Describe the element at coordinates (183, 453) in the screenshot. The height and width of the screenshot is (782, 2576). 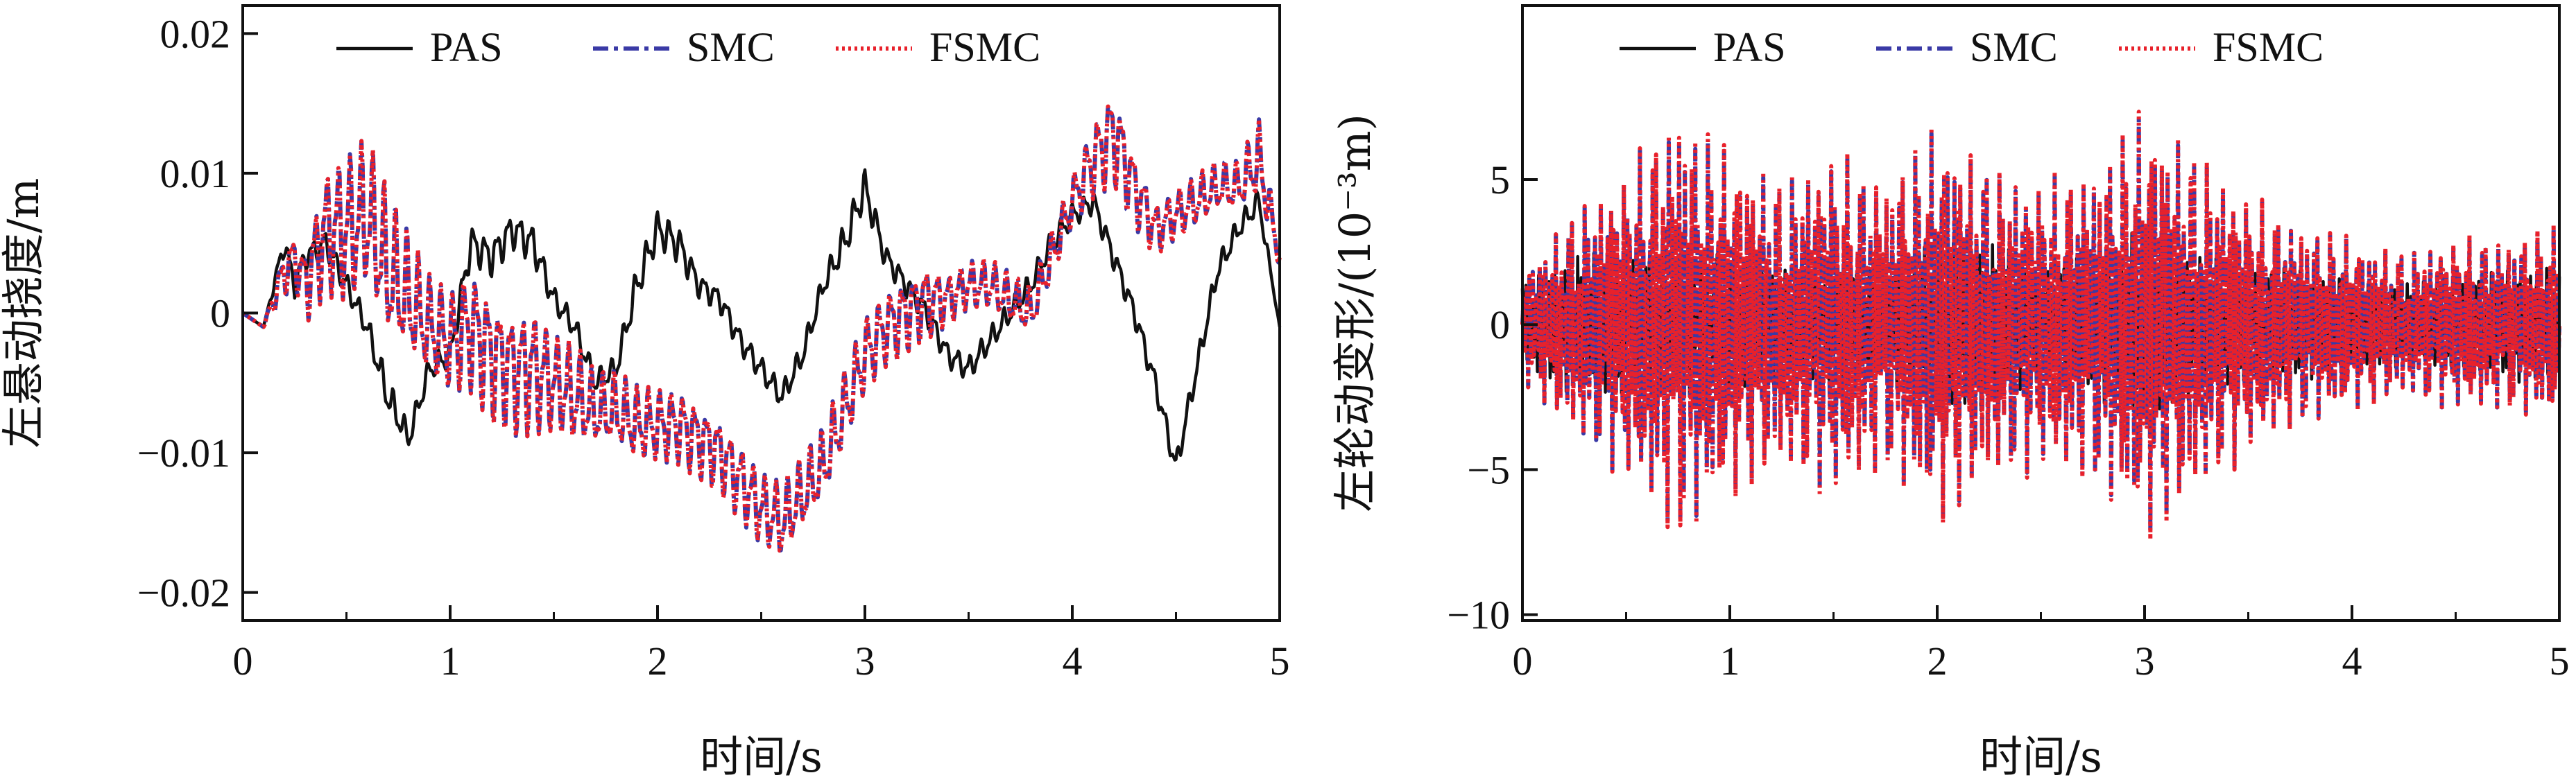
I see `y-tick-label: −0.01` at that location.